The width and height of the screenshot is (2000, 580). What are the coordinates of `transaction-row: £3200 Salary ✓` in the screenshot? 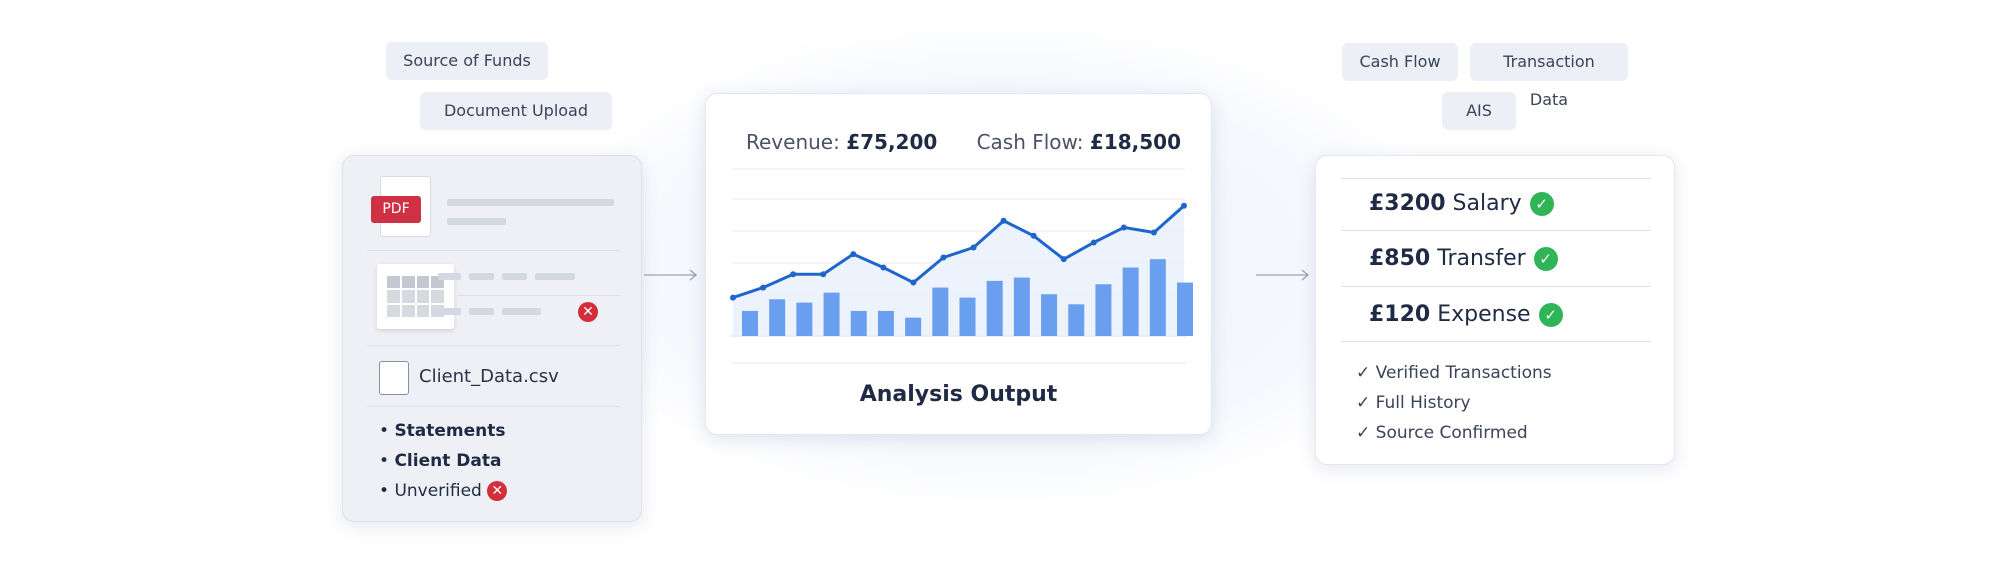 It's located at (1461, 204).